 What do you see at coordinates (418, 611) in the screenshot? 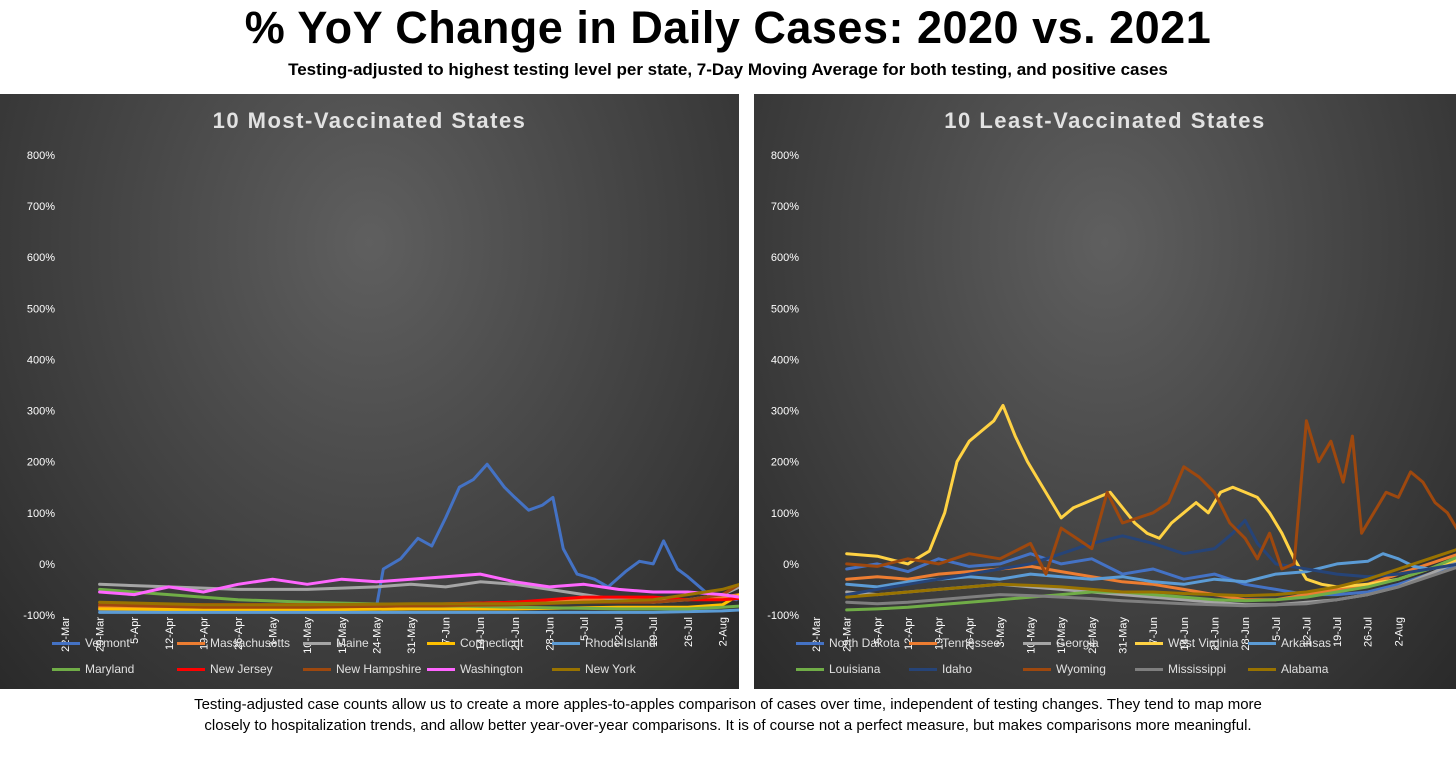
I see `series-line-rhode-island` at bounding box center [418, 611].